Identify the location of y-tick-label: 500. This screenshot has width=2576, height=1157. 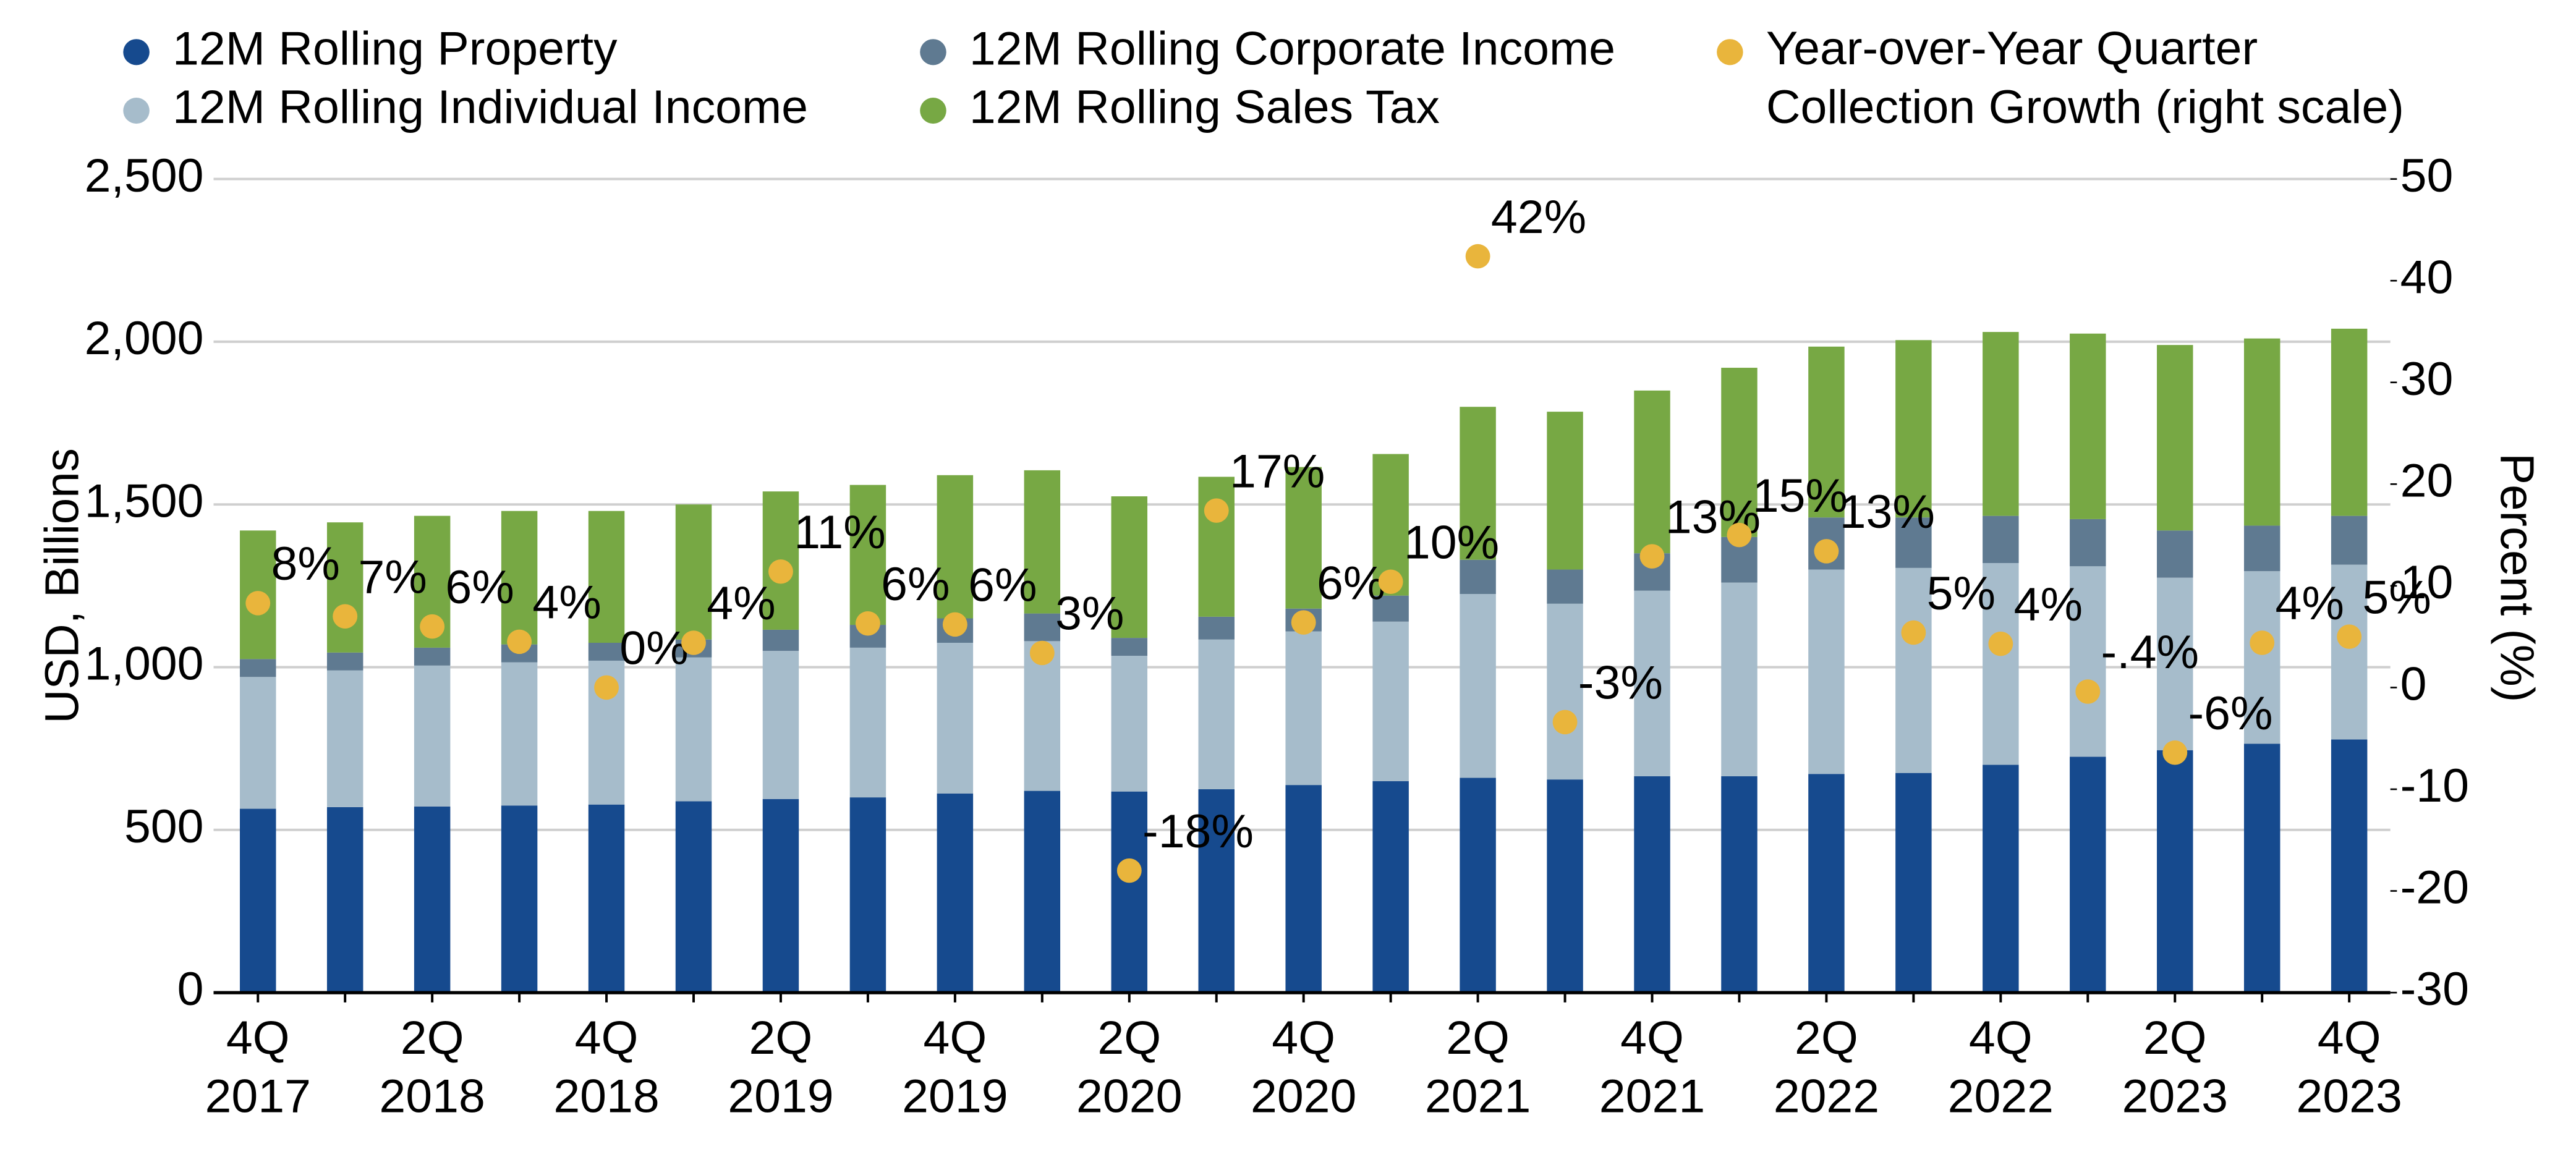
(164, 826).